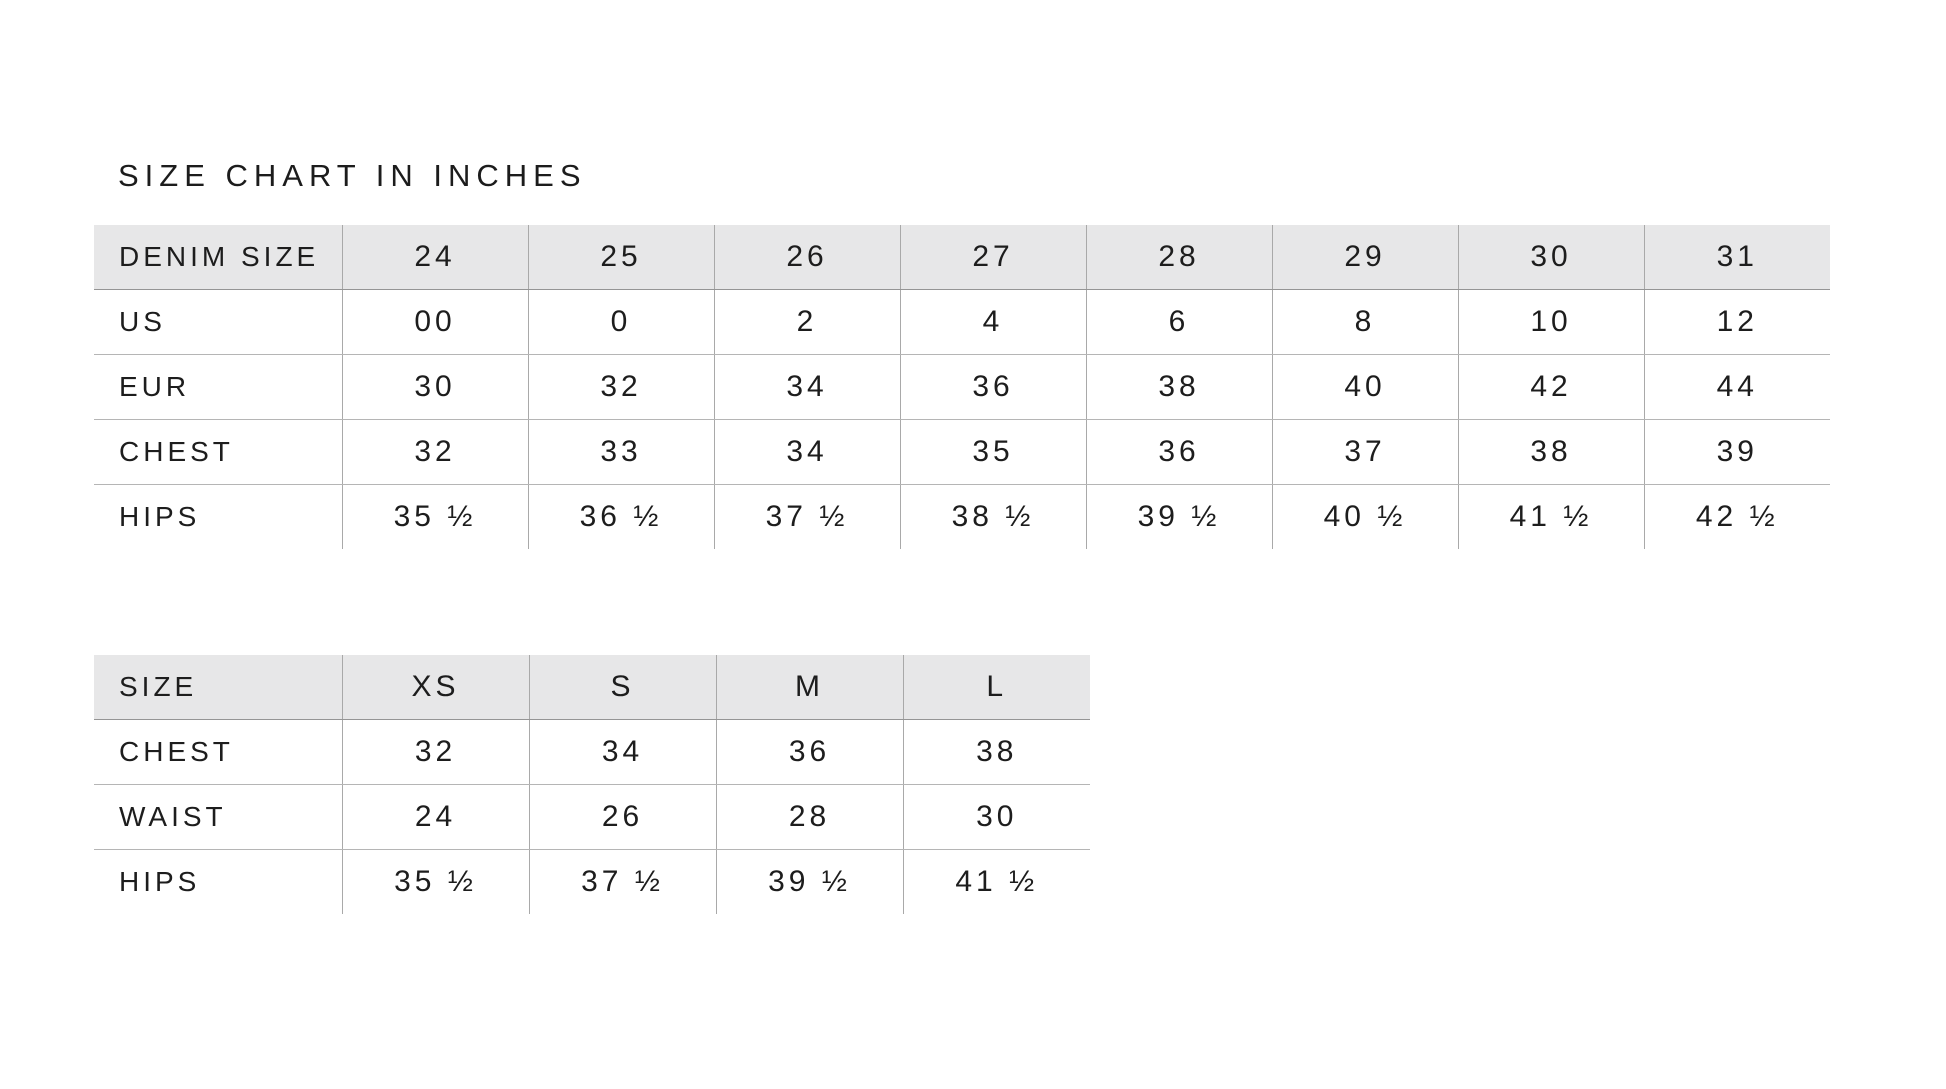 The width and height of the screenshot is (1946, 1089). Describe the element at coordinates (807, 257) in the screenshot. I see `header-cell: 26` at that location.